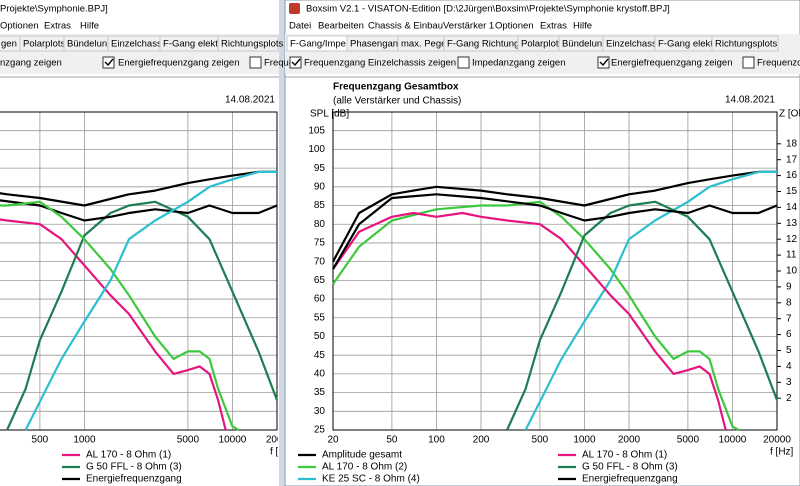 Image resolution: width=800 pixels, height=486 pixels. I want to click on y2-tick-label: 8, so click(789, 302).